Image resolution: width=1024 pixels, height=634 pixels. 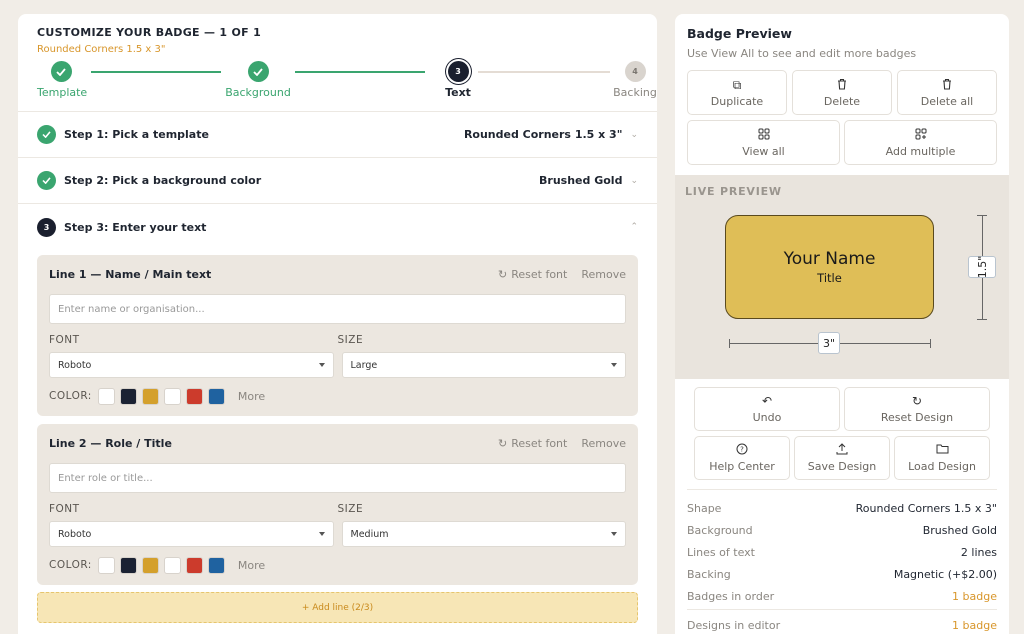 What do you see at coordinates (974, 596) in the screenshot?
I see `summary-value: 1 badge` at bounding box center [974, 596].